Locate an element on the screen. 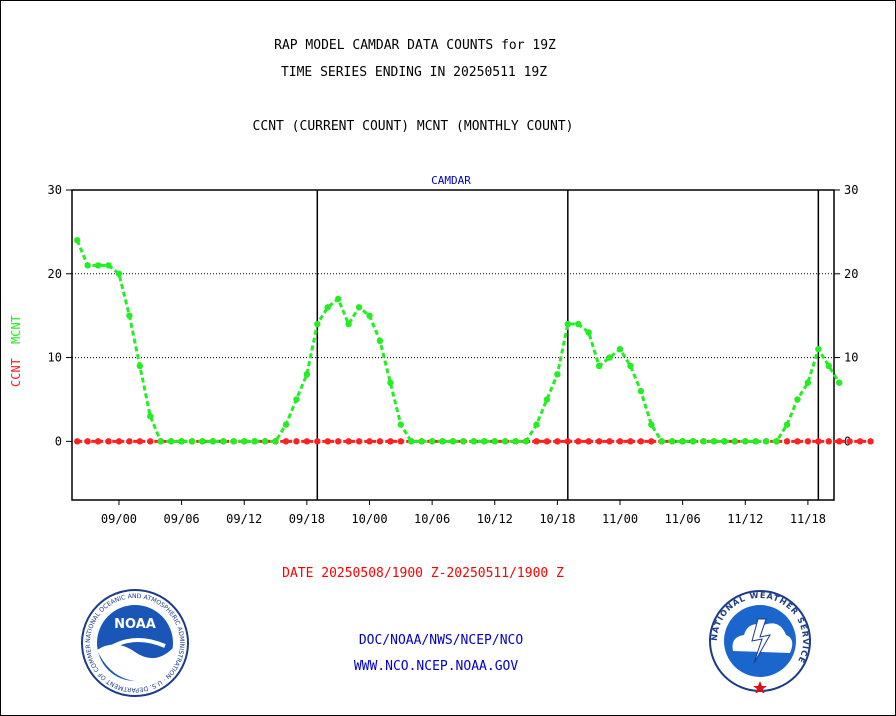 Image resolution: width=896 pixels, height=716 pixels. y-tick-label-right: 20 is located at coordinates (851, 274).